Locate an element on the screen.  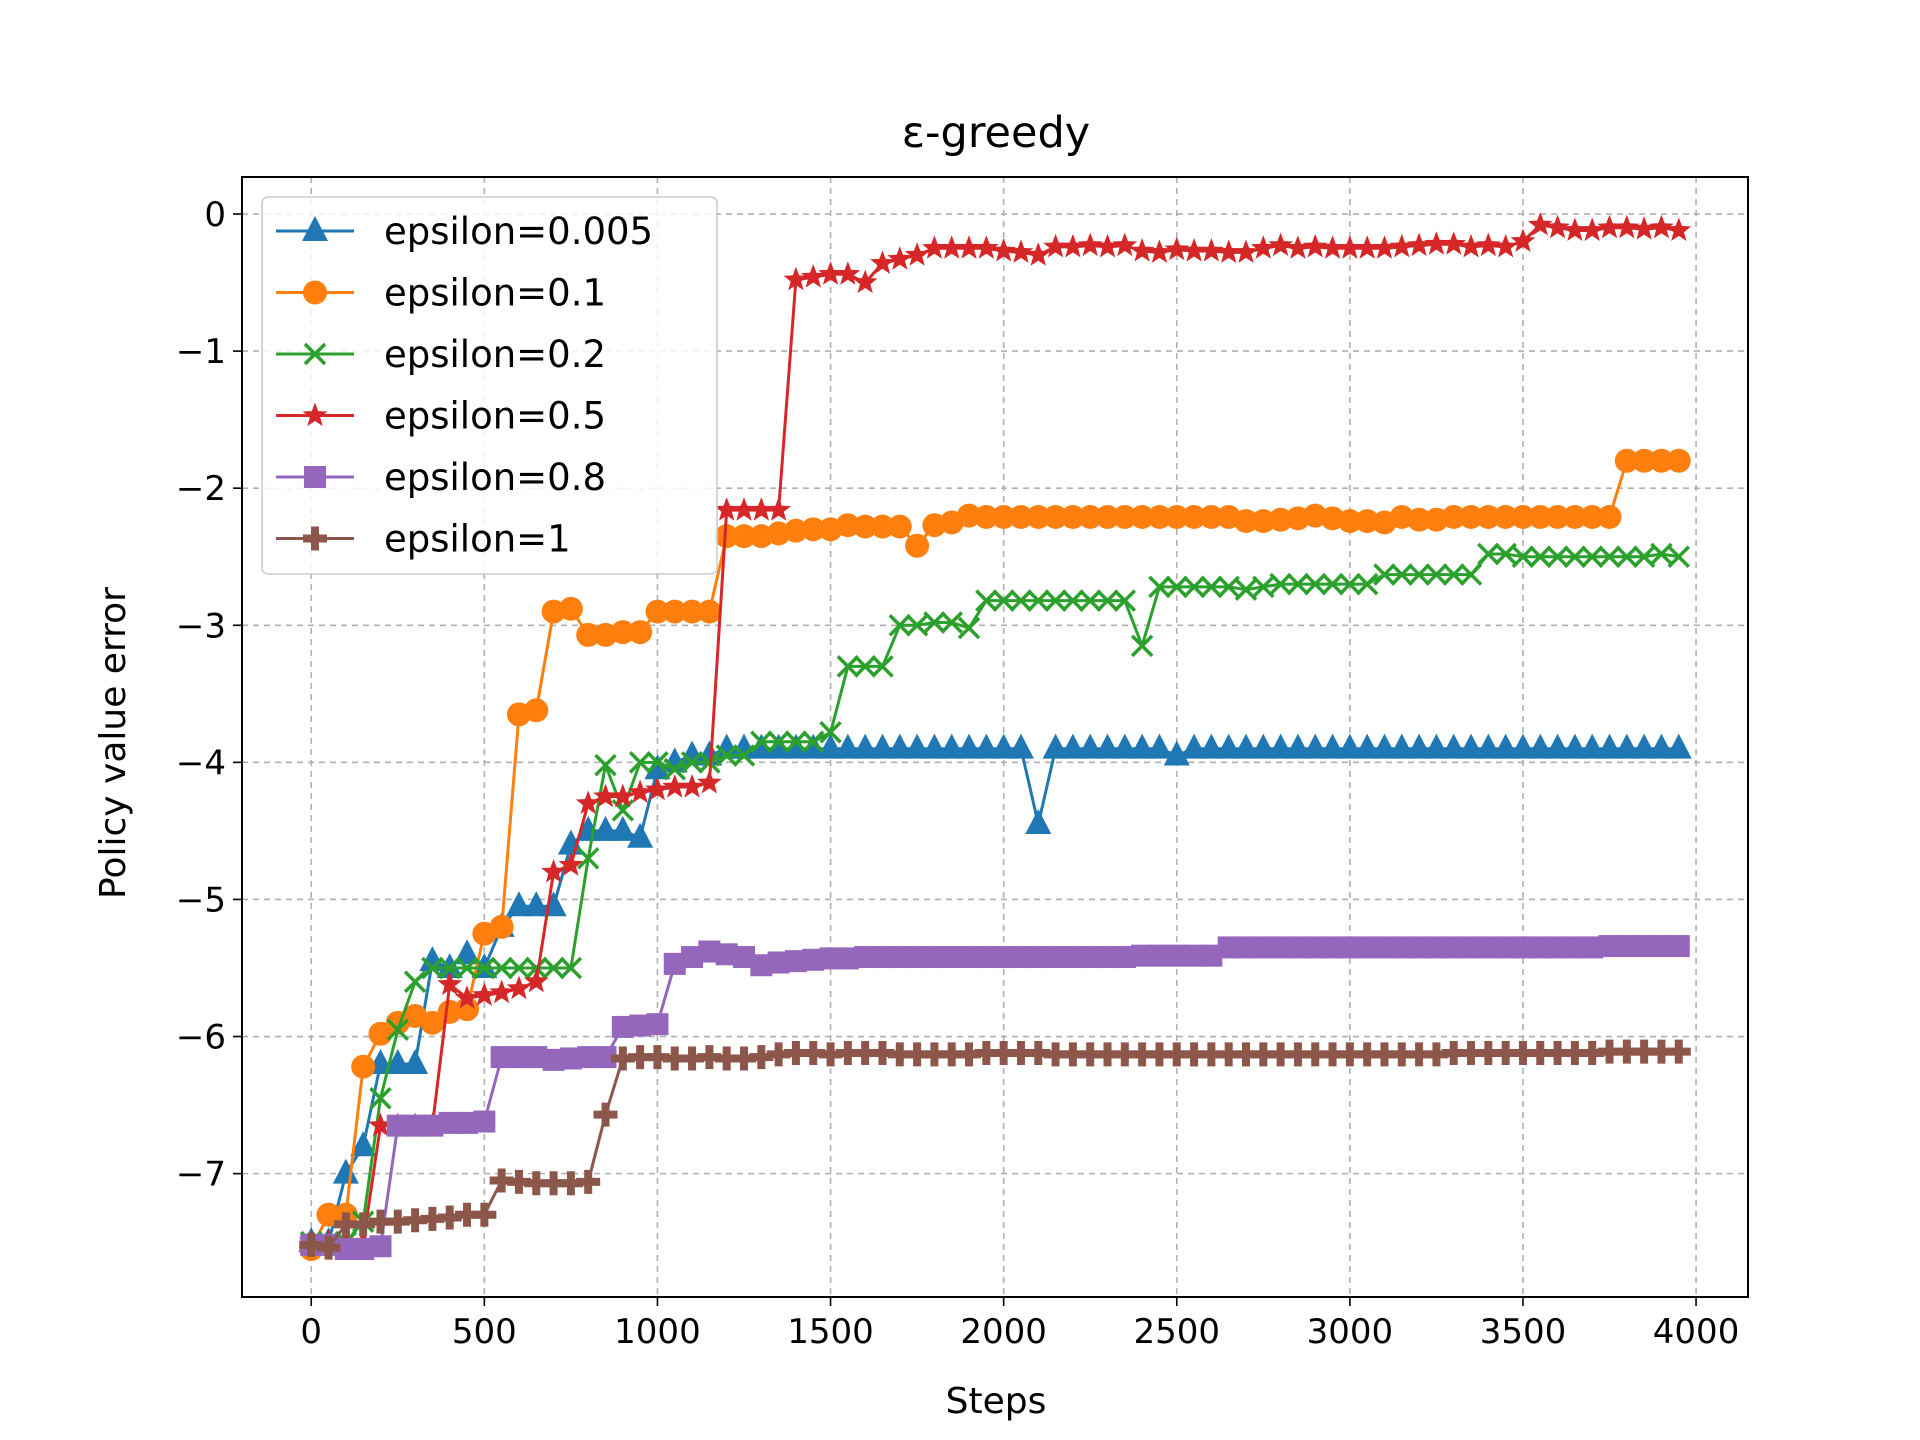
legend-label: epsilon=0.2 is located at coordinates (495, 354).